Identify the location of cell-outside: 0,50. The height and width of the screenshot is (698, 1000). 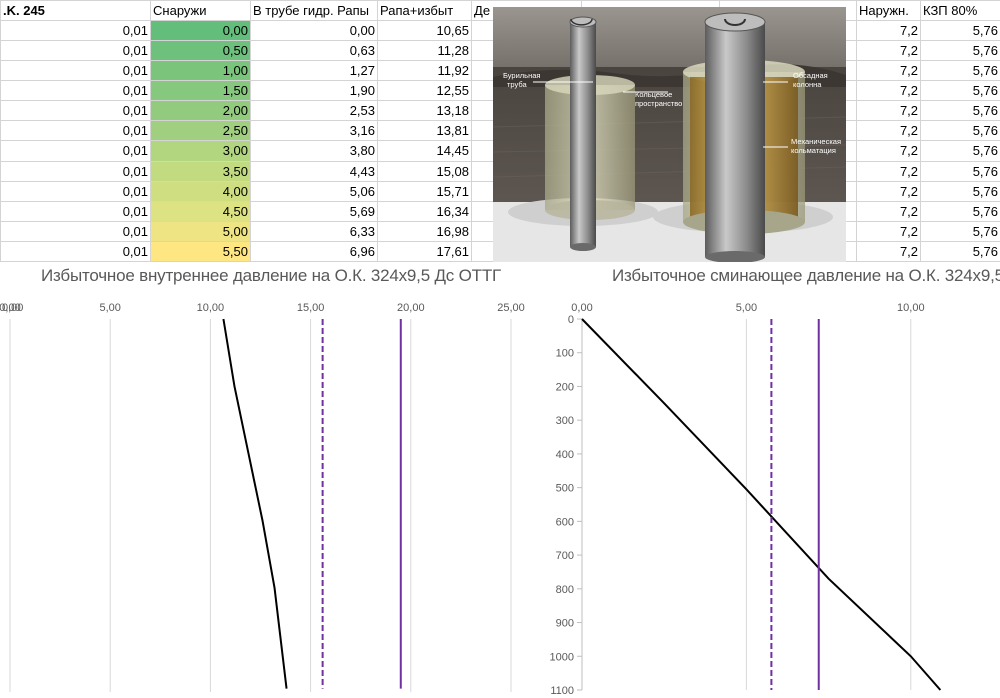
(201, 51).